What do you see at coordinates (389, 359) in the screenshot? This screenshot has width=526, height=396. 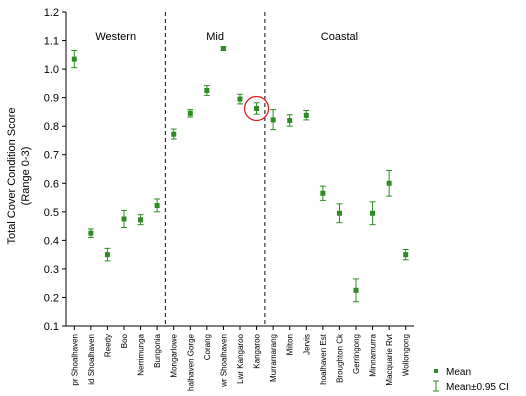 I see `x-tick-label: Macquarie Rvt` at bounding box center [389, 359].